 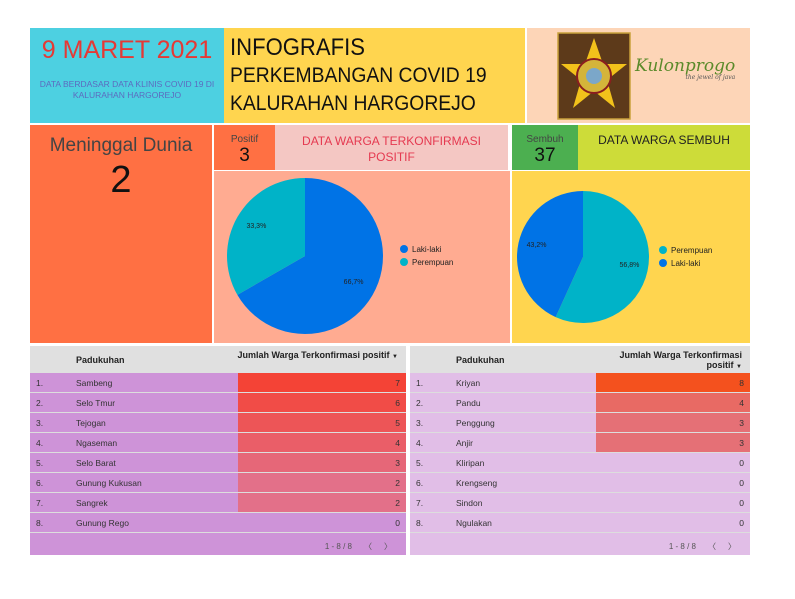 I want to click on slice-label: 43,2%, so click(x=537, y=245).